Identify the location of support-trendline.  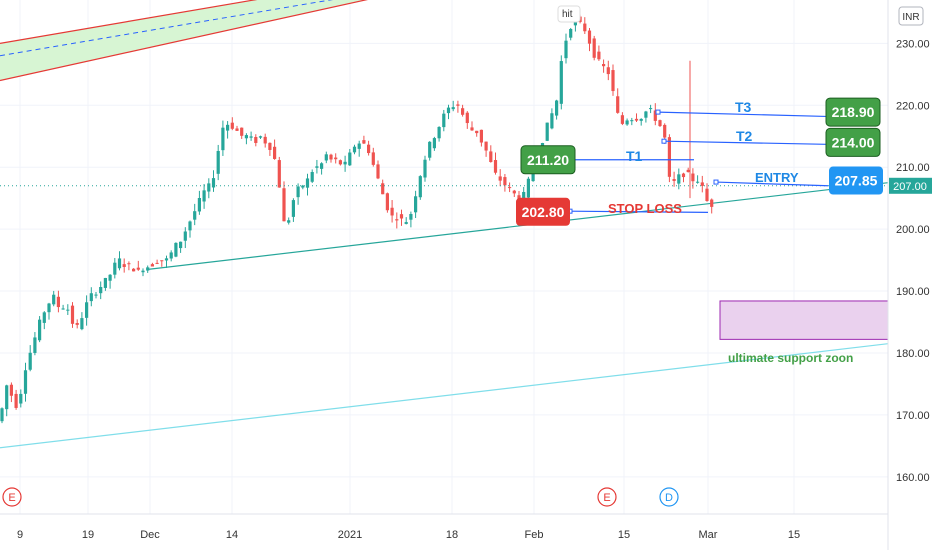
(518, 226).